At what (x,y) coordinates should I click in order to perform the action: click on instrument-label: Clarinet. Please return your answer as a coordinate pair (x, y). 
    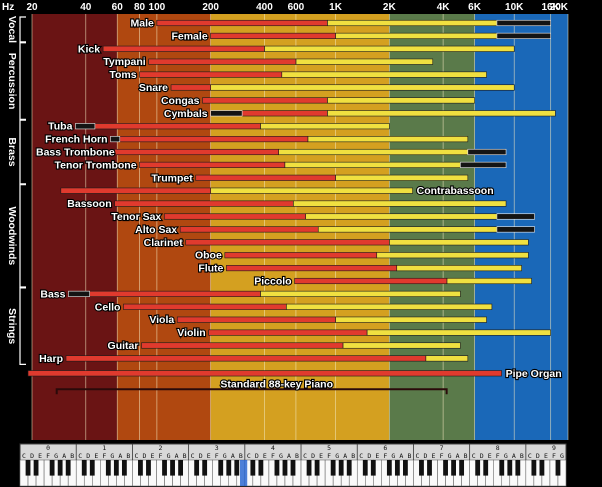
    Looking at the image, I should click on (164, 243).